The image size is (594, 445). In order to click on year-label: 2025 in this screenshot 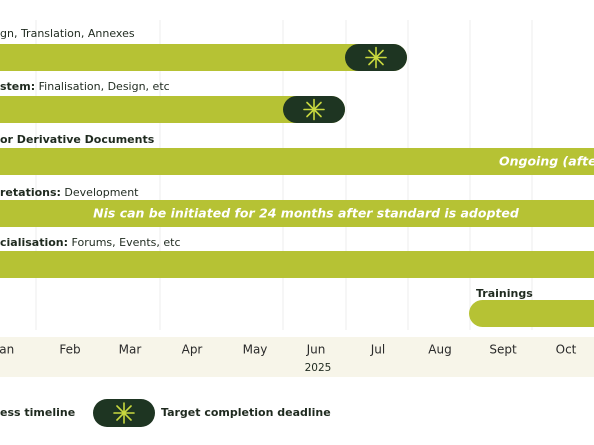, I will do `click(318, 368)`.